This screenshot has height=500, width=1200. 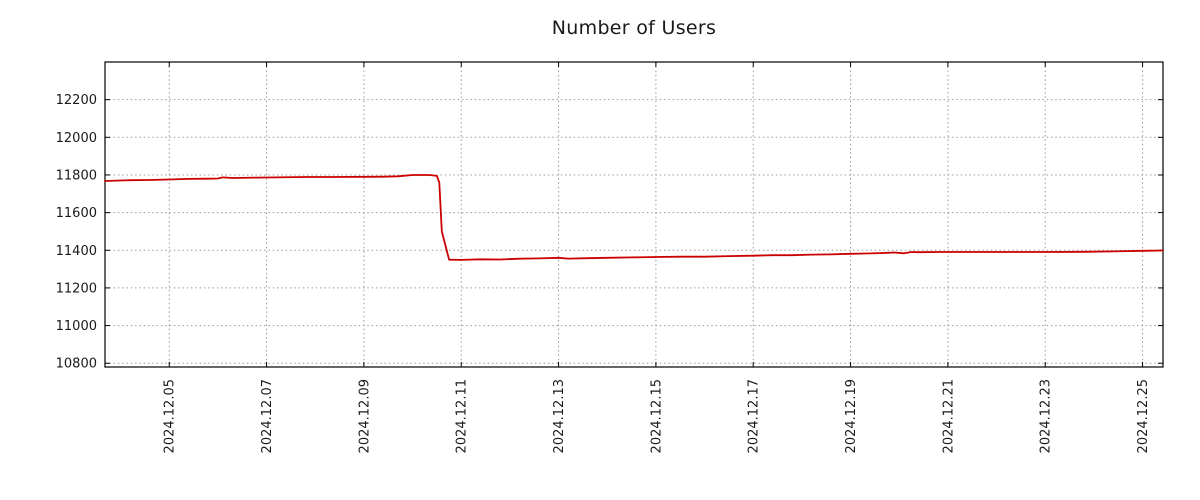 What do you see at coordinates (754, 416) in the screenshot?
I see `x-tick-label: 2024.12.17` at bounding box center [754, 416].